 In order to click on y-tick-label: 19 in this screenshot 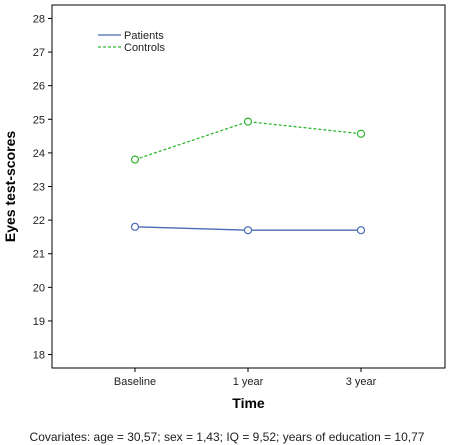, I will do `click(39, 322)`.